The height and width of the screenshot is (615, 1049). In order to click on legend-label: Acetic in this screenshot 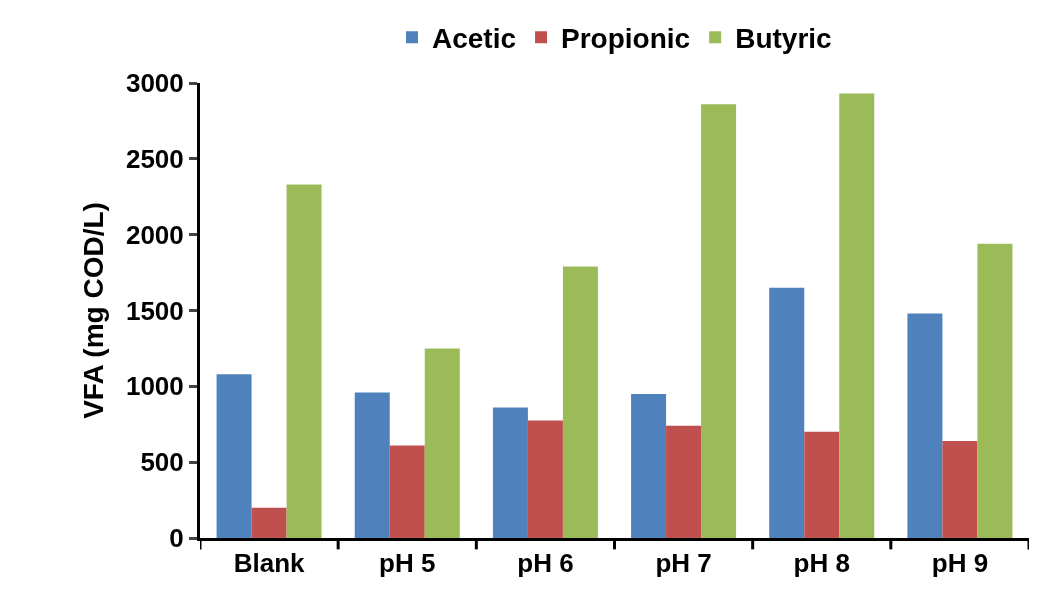, I will do `click(474, 39)`.